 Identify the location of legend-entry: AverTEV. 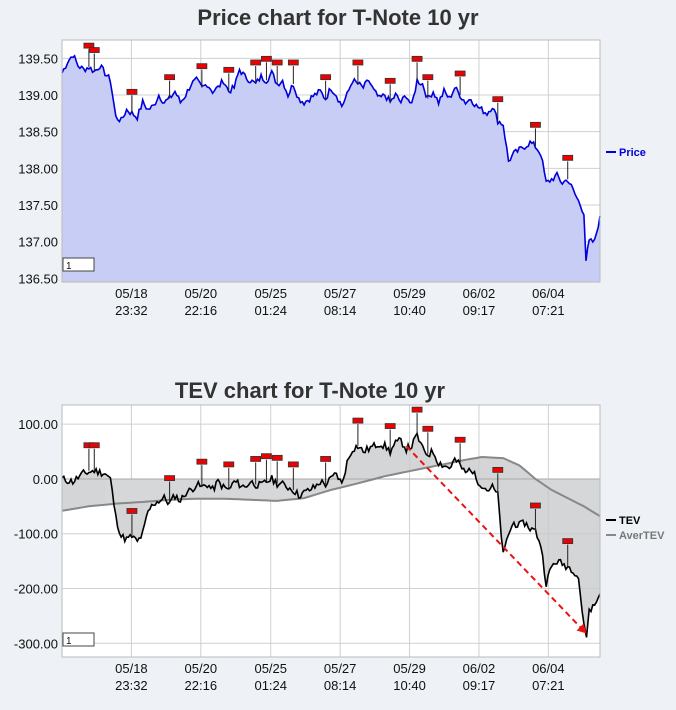
(642, 536).